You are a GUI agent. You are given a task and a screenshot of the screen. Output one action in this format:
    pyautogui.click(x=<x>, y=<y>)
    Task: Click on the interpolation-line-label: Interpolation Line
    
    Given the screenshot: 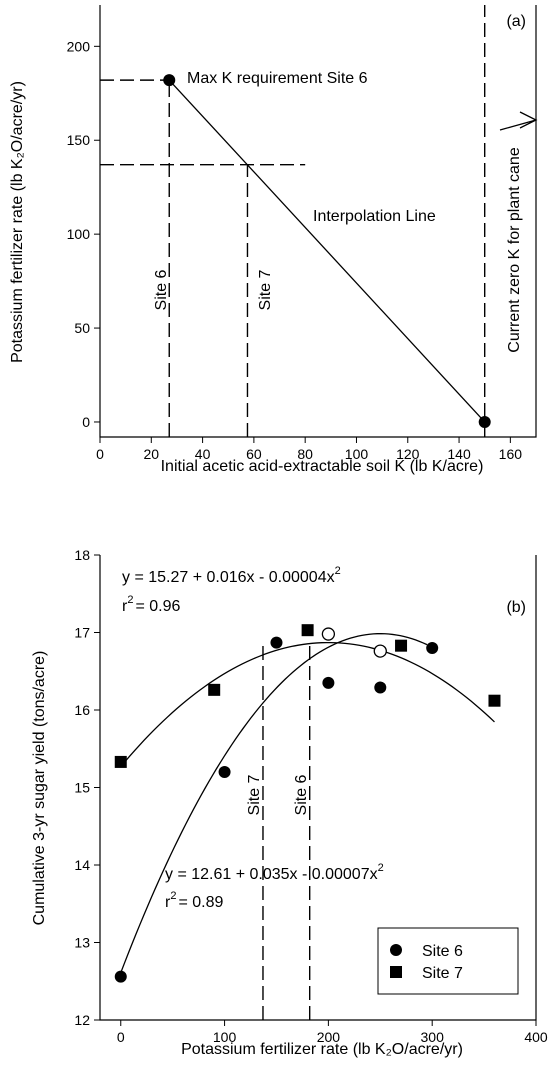 What is the action you would take?
    pyautogui.click(x=374, y=216)
    